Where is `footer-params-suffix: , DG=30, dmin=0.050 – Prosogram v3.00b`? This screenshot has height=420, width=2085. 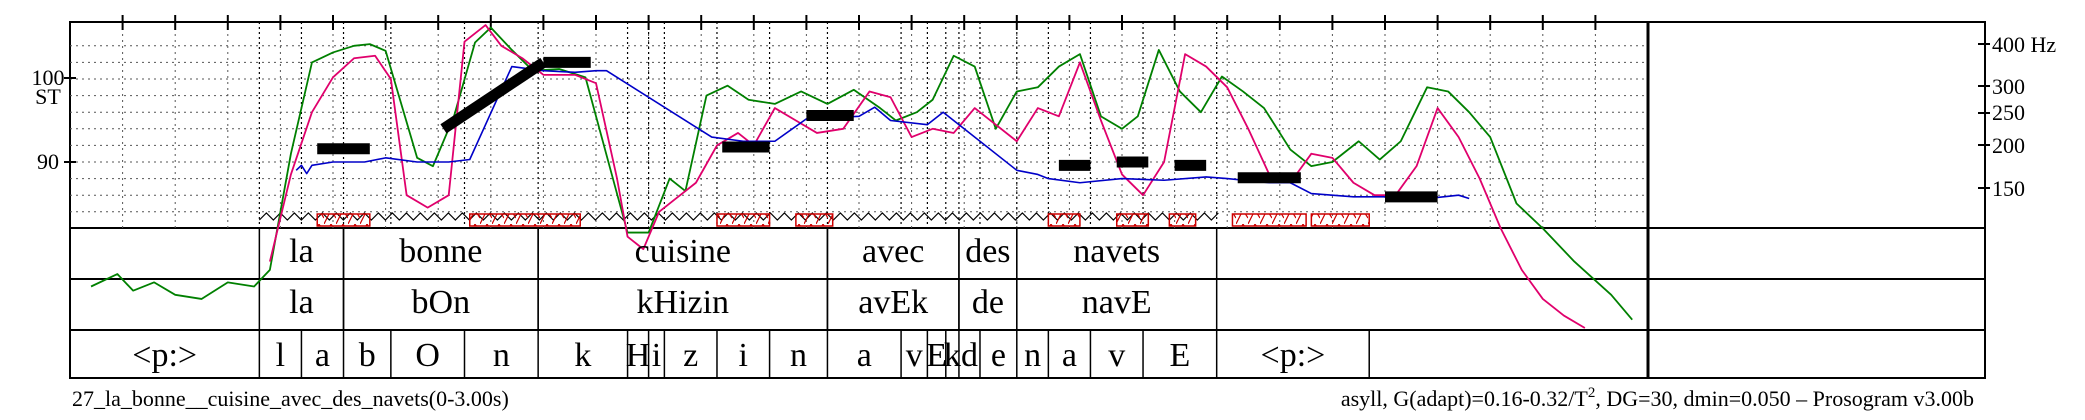 footer-params-suffix: , DG=30, dmin=0.050 – Prosogram v3.00b is located at coordinates (1784, 398).